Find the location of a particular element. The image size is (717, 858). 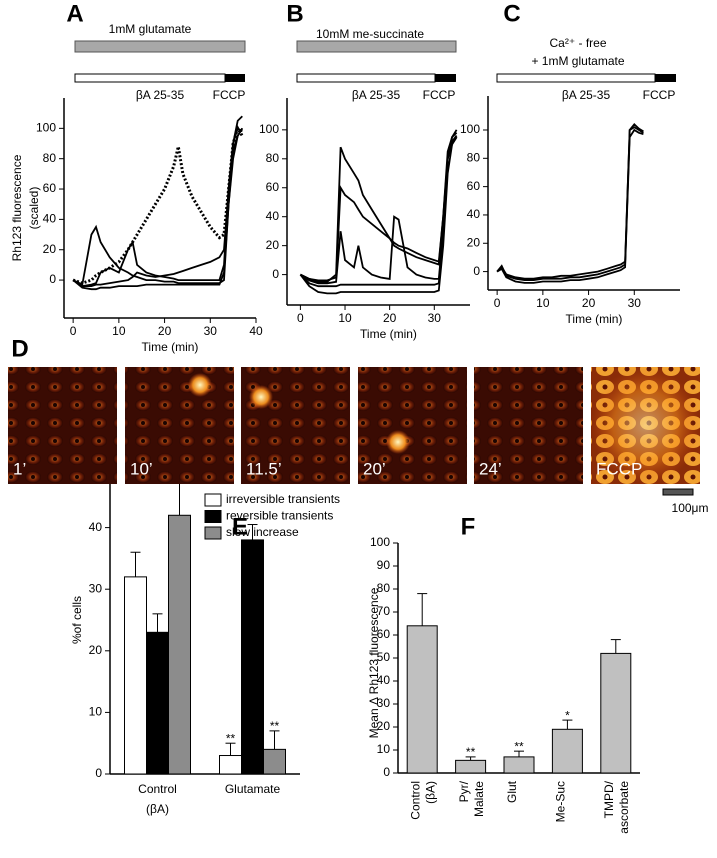

y-axis-label: Rh123 fluorescence is located at coordinates (17, 207).